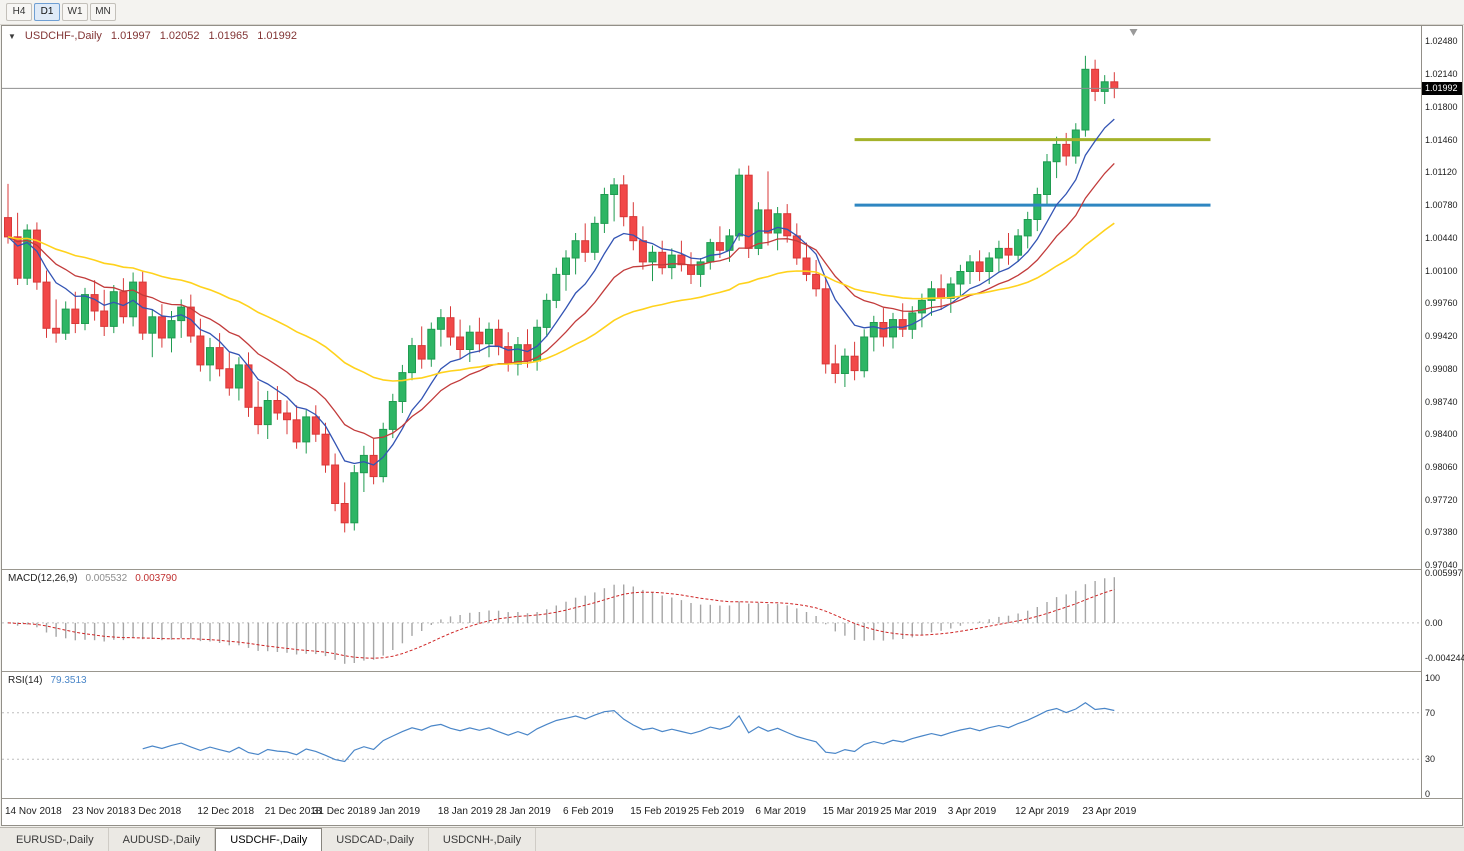  Describe the element at coordinates (1133, 32) in the screenshot. I see `shift-marker-icon` at that location.